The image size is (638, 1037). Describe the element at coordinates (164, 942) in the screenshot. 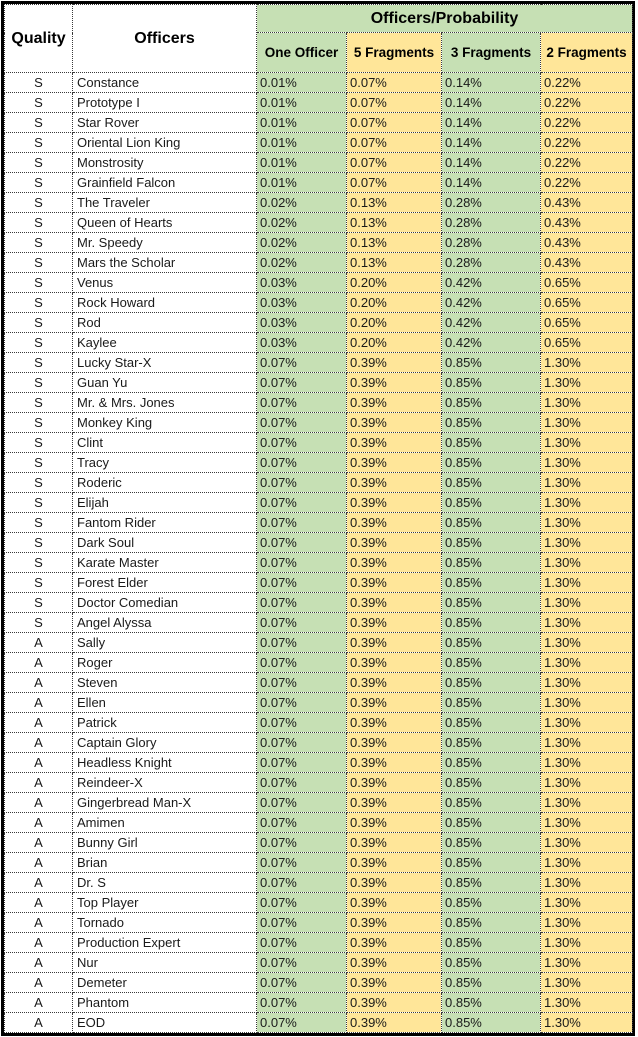

I see `officer-name-cell: Production Expert` at that location.